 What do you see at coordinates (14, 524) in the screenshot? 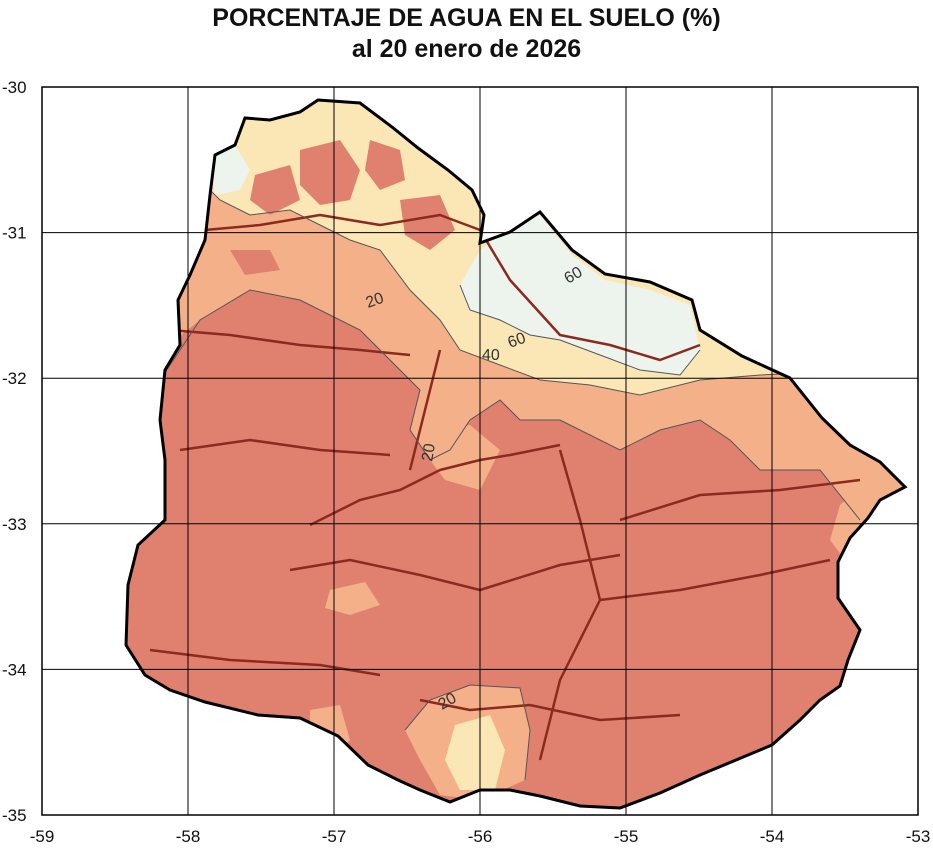
I see `y-tick-label: -33` at bounding box center [14, 524].